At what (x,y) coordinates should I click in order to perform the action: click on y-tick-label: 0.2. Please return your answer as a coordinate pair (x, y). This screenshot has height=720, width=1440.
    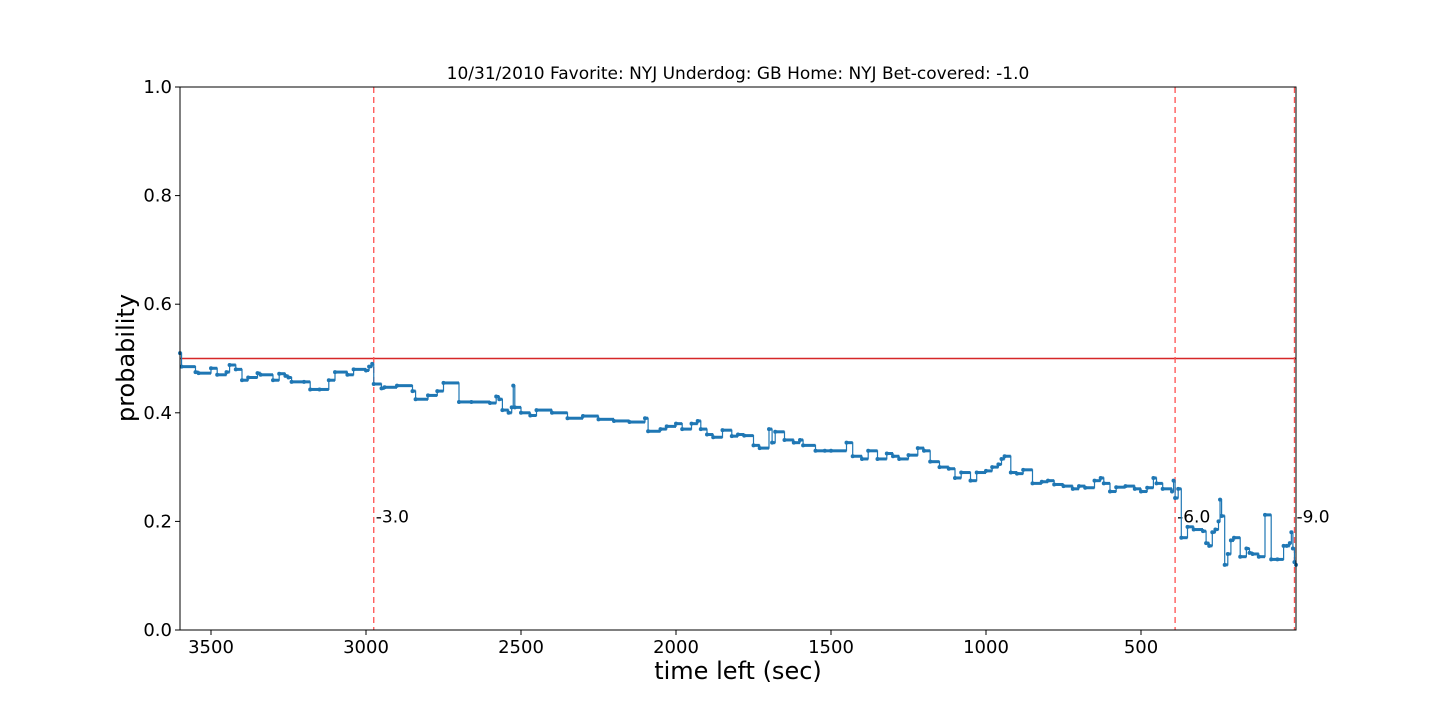
    Looking at the image, I should click on (157, 521).